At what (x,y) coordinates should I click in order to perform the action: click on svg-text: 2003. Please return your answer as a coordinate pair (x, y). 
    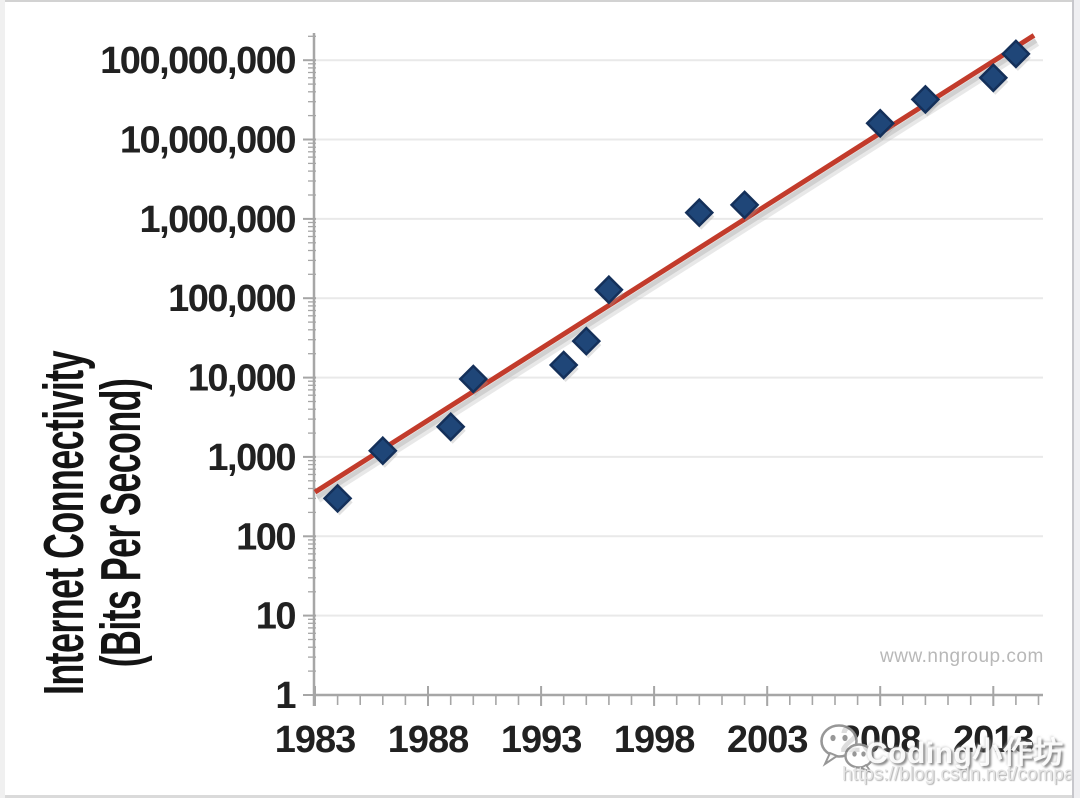
    Looking at the image, I should click on (767, 740).